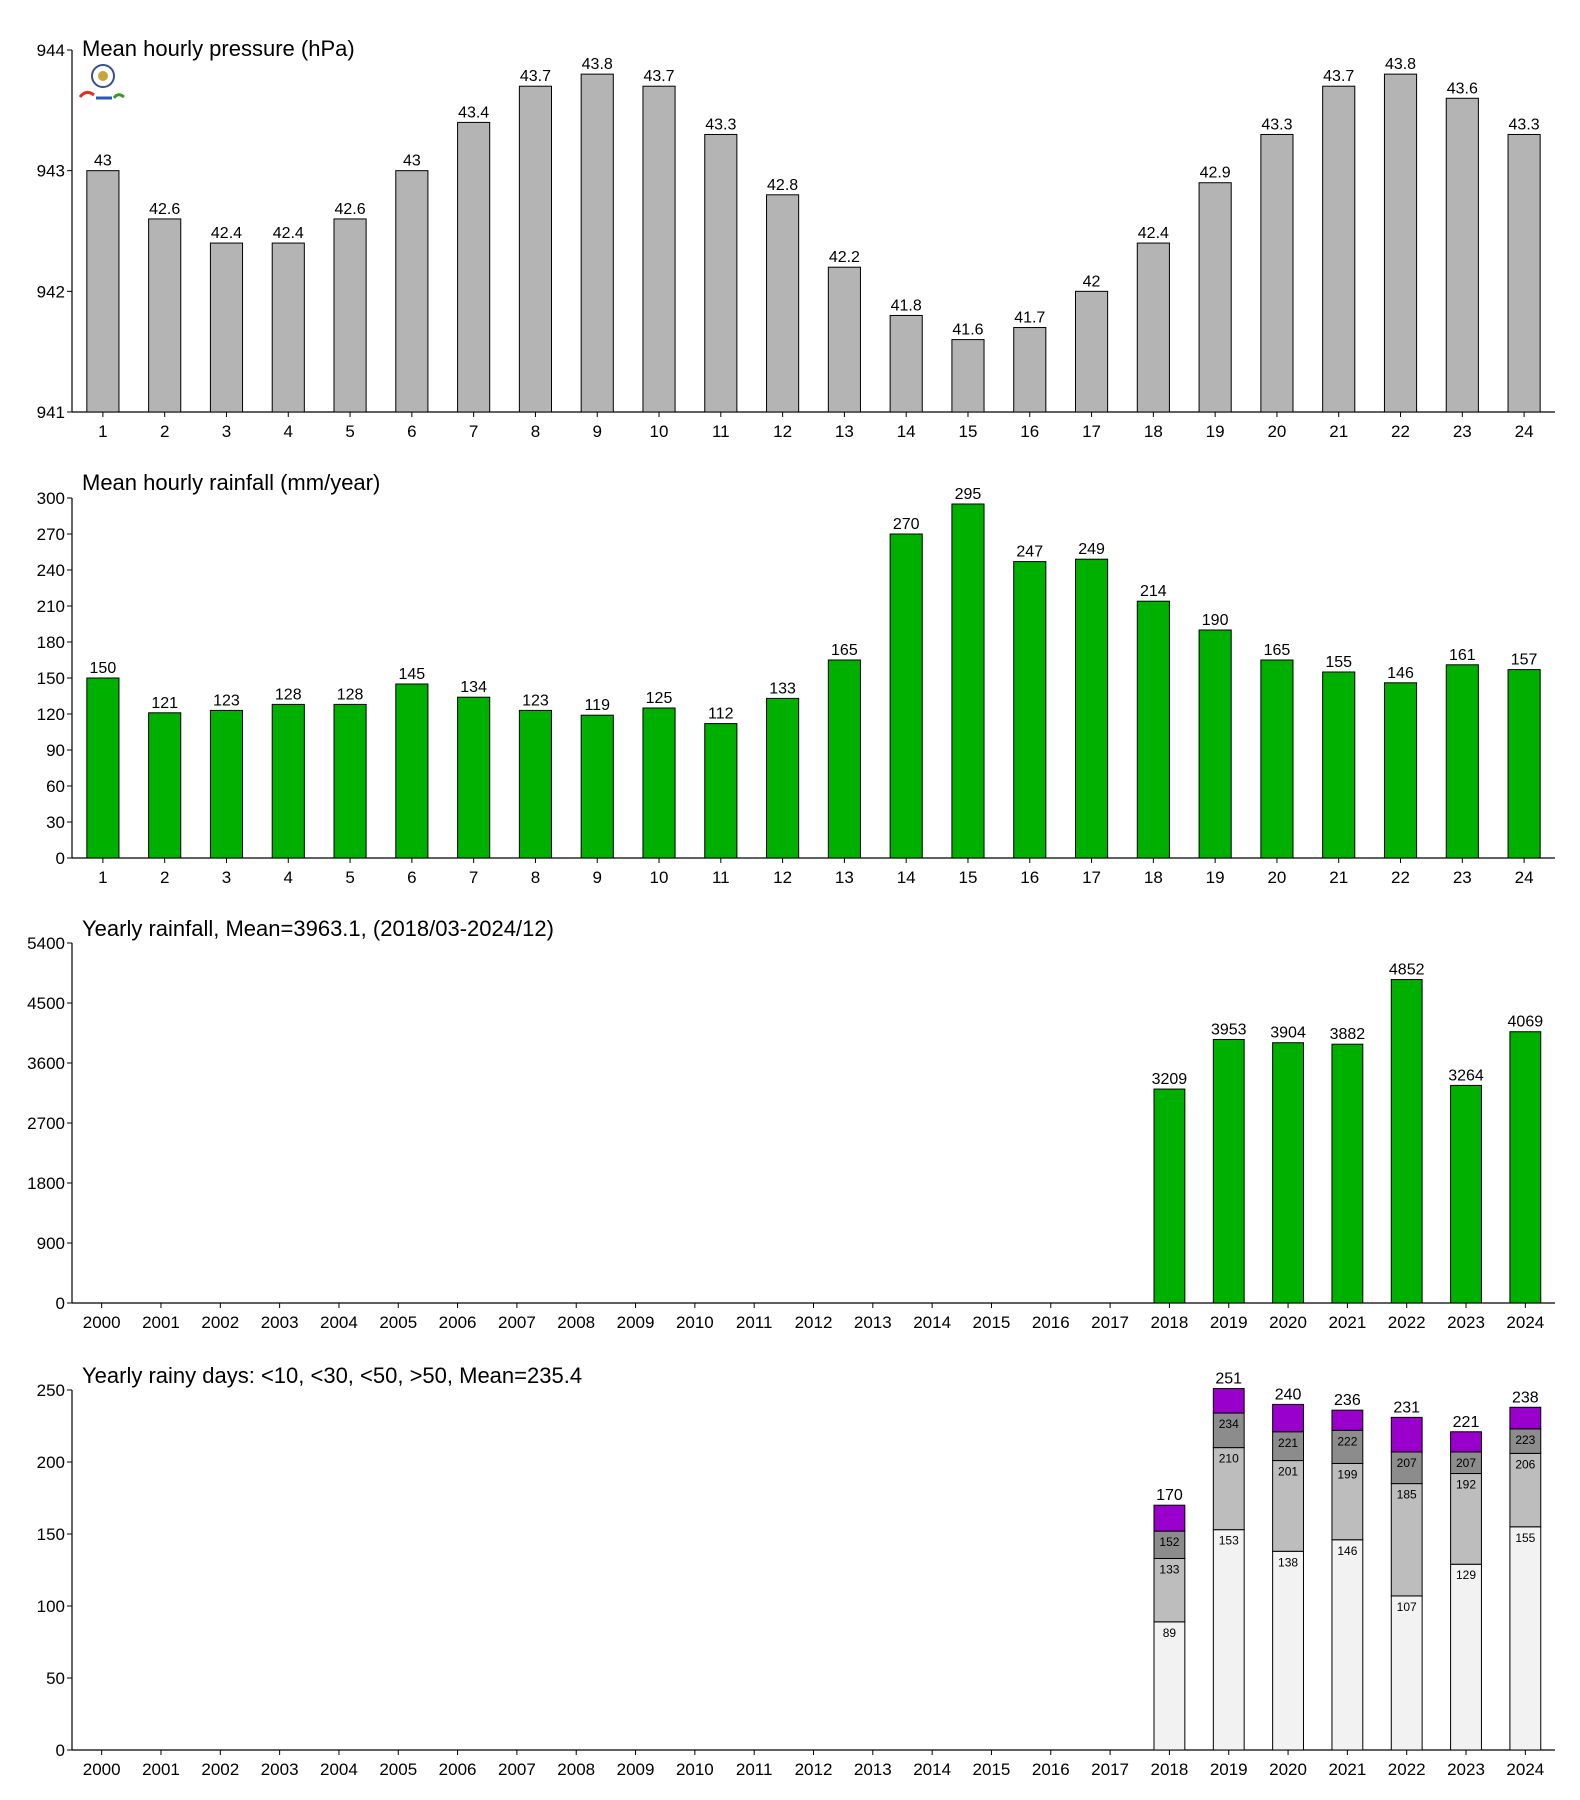  I want to click on stack-total-label: 170, so click(1169, 1495).